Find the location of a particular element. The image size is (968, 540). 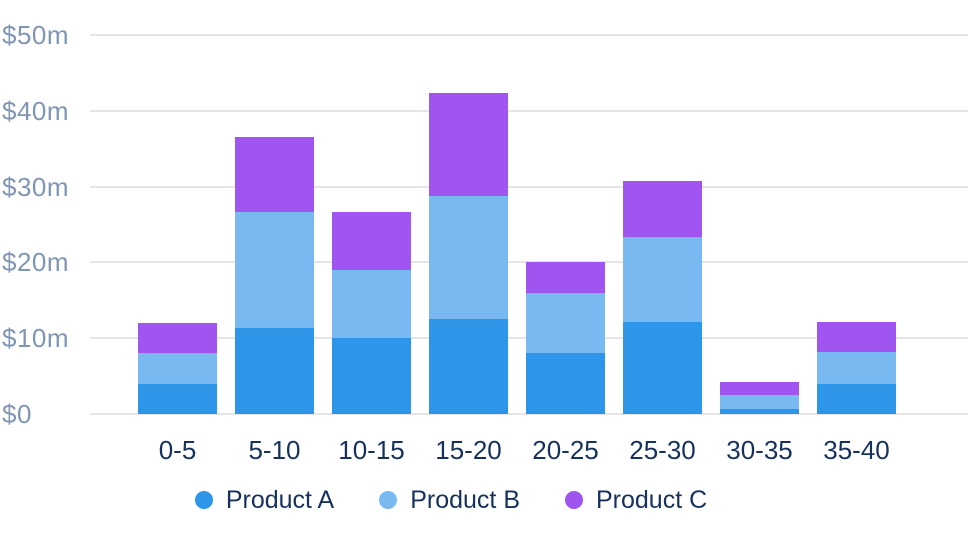

legend-label: Product C is located at coordinates (652, 500).